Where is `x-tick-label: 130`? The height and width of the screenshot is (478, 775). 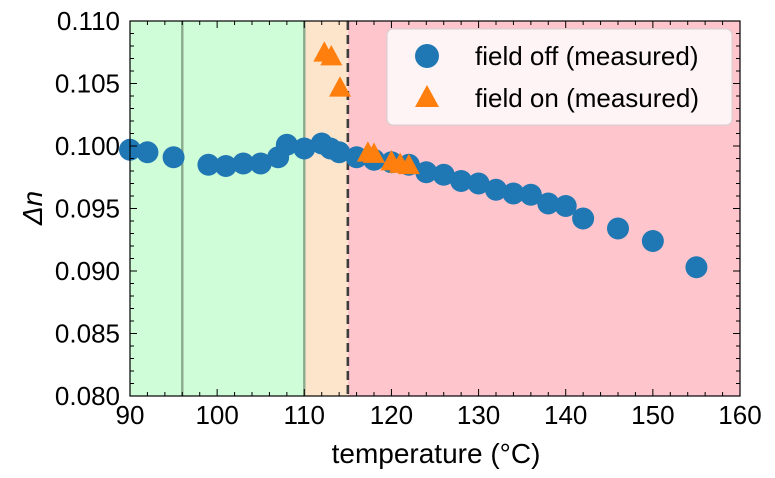
x-tick-label: 130 is located at coordinates (478, 415).